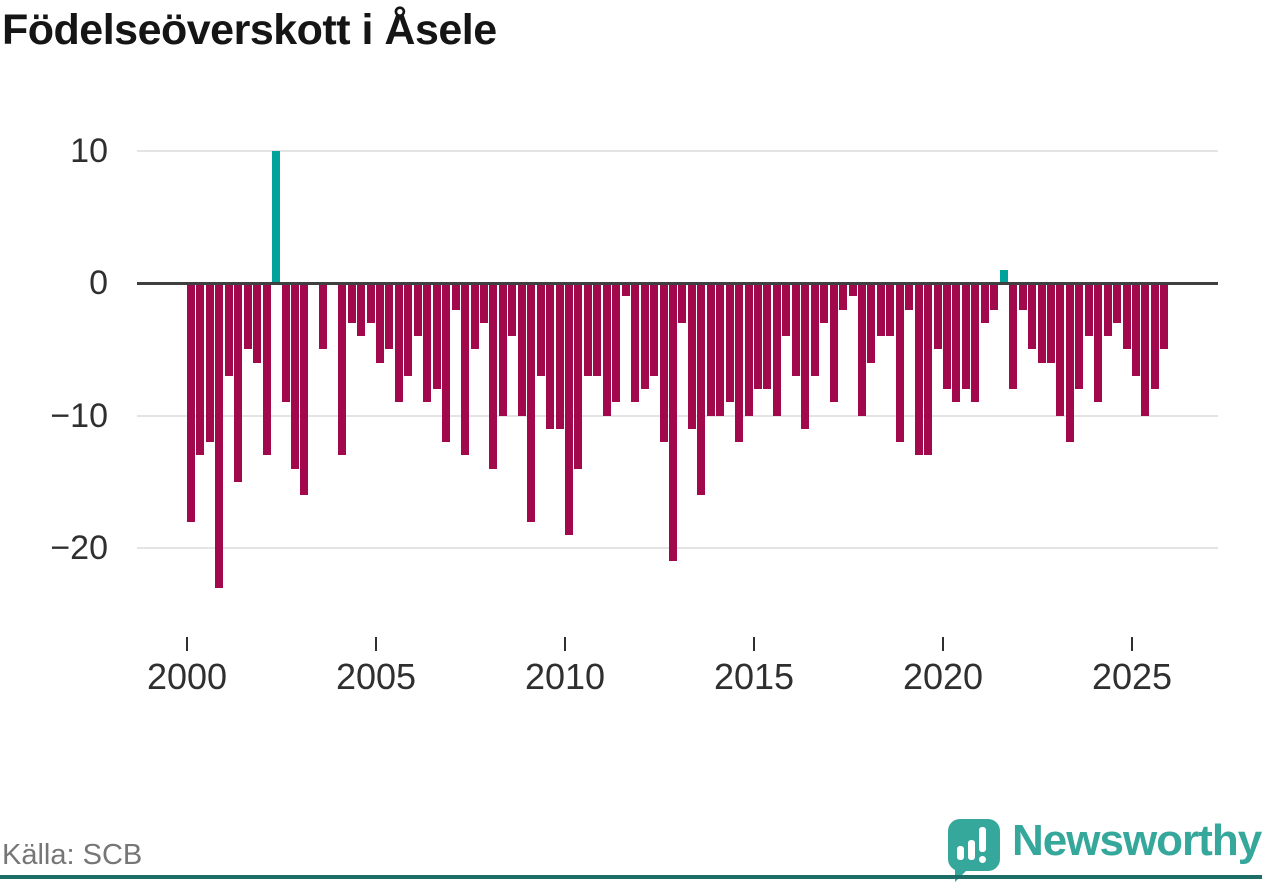 The width and height of the screenshot is (1262, 882). Describe the element at coordinates (943, 676) in the screenshot. I see `x-axis-label-2020: 2020` at that location.